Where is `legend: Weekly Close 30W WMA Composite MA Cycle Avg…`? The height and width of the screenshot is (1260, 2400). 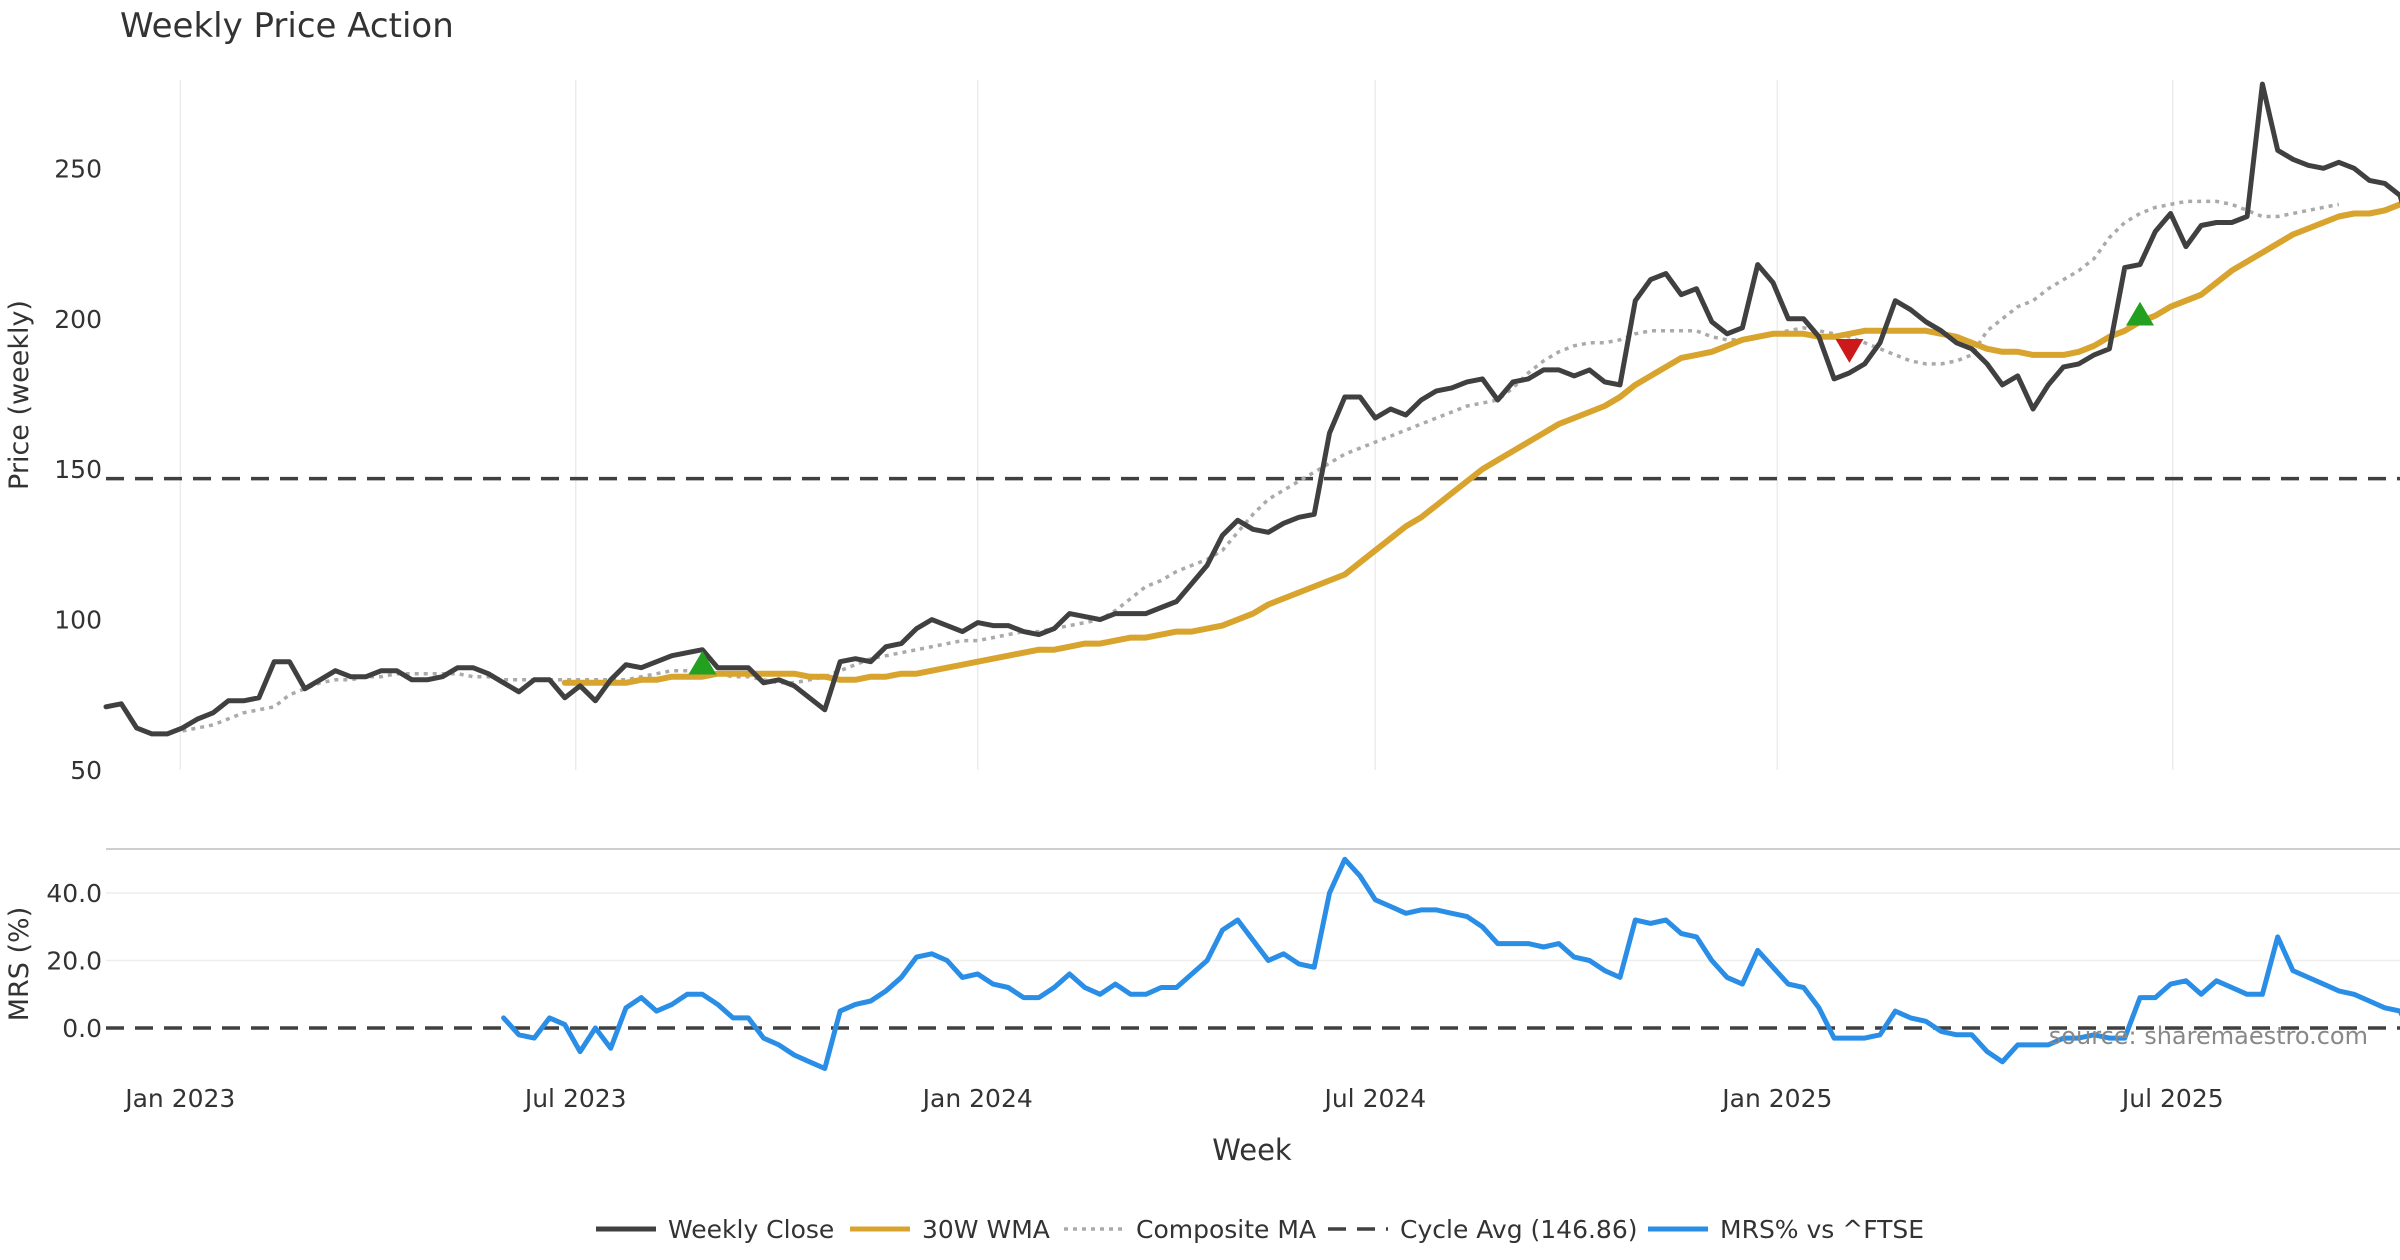
legend: Weekly Close 30W WMA Composite MA Cycle Avg… is located at coordinates (1260, 1229).